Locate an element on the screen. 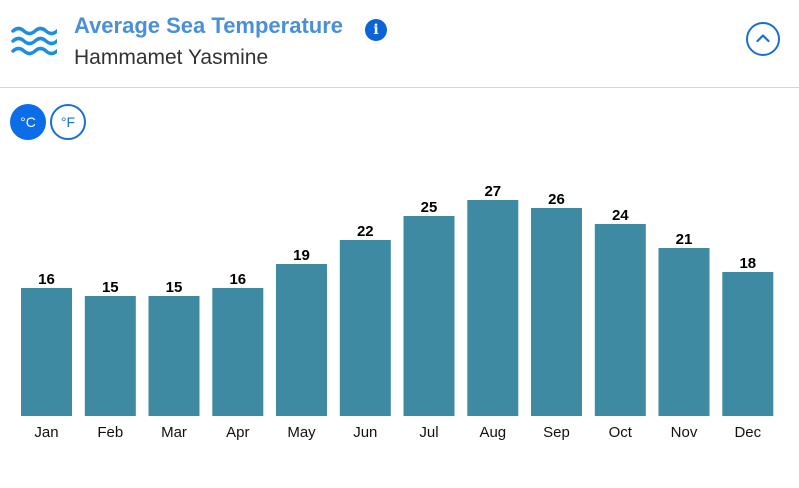 This screenshot has height=488, width=799. bar-feb is located at coordinates (110, 356).